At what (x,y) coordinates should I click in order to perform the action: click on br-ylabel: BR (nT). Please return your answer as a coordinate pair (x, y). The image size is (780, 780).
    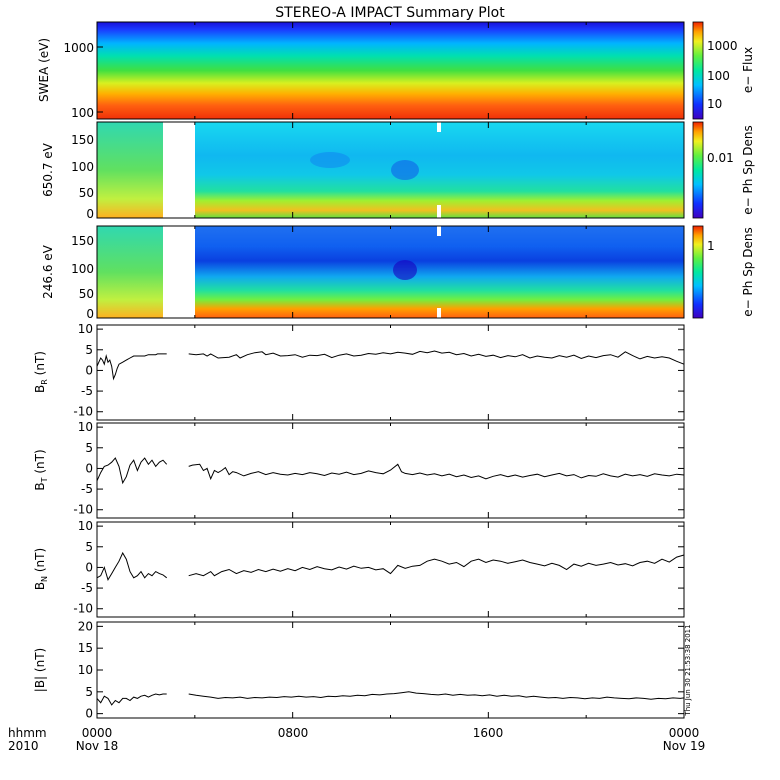
    Looking at the image, I should click on (41, 372).